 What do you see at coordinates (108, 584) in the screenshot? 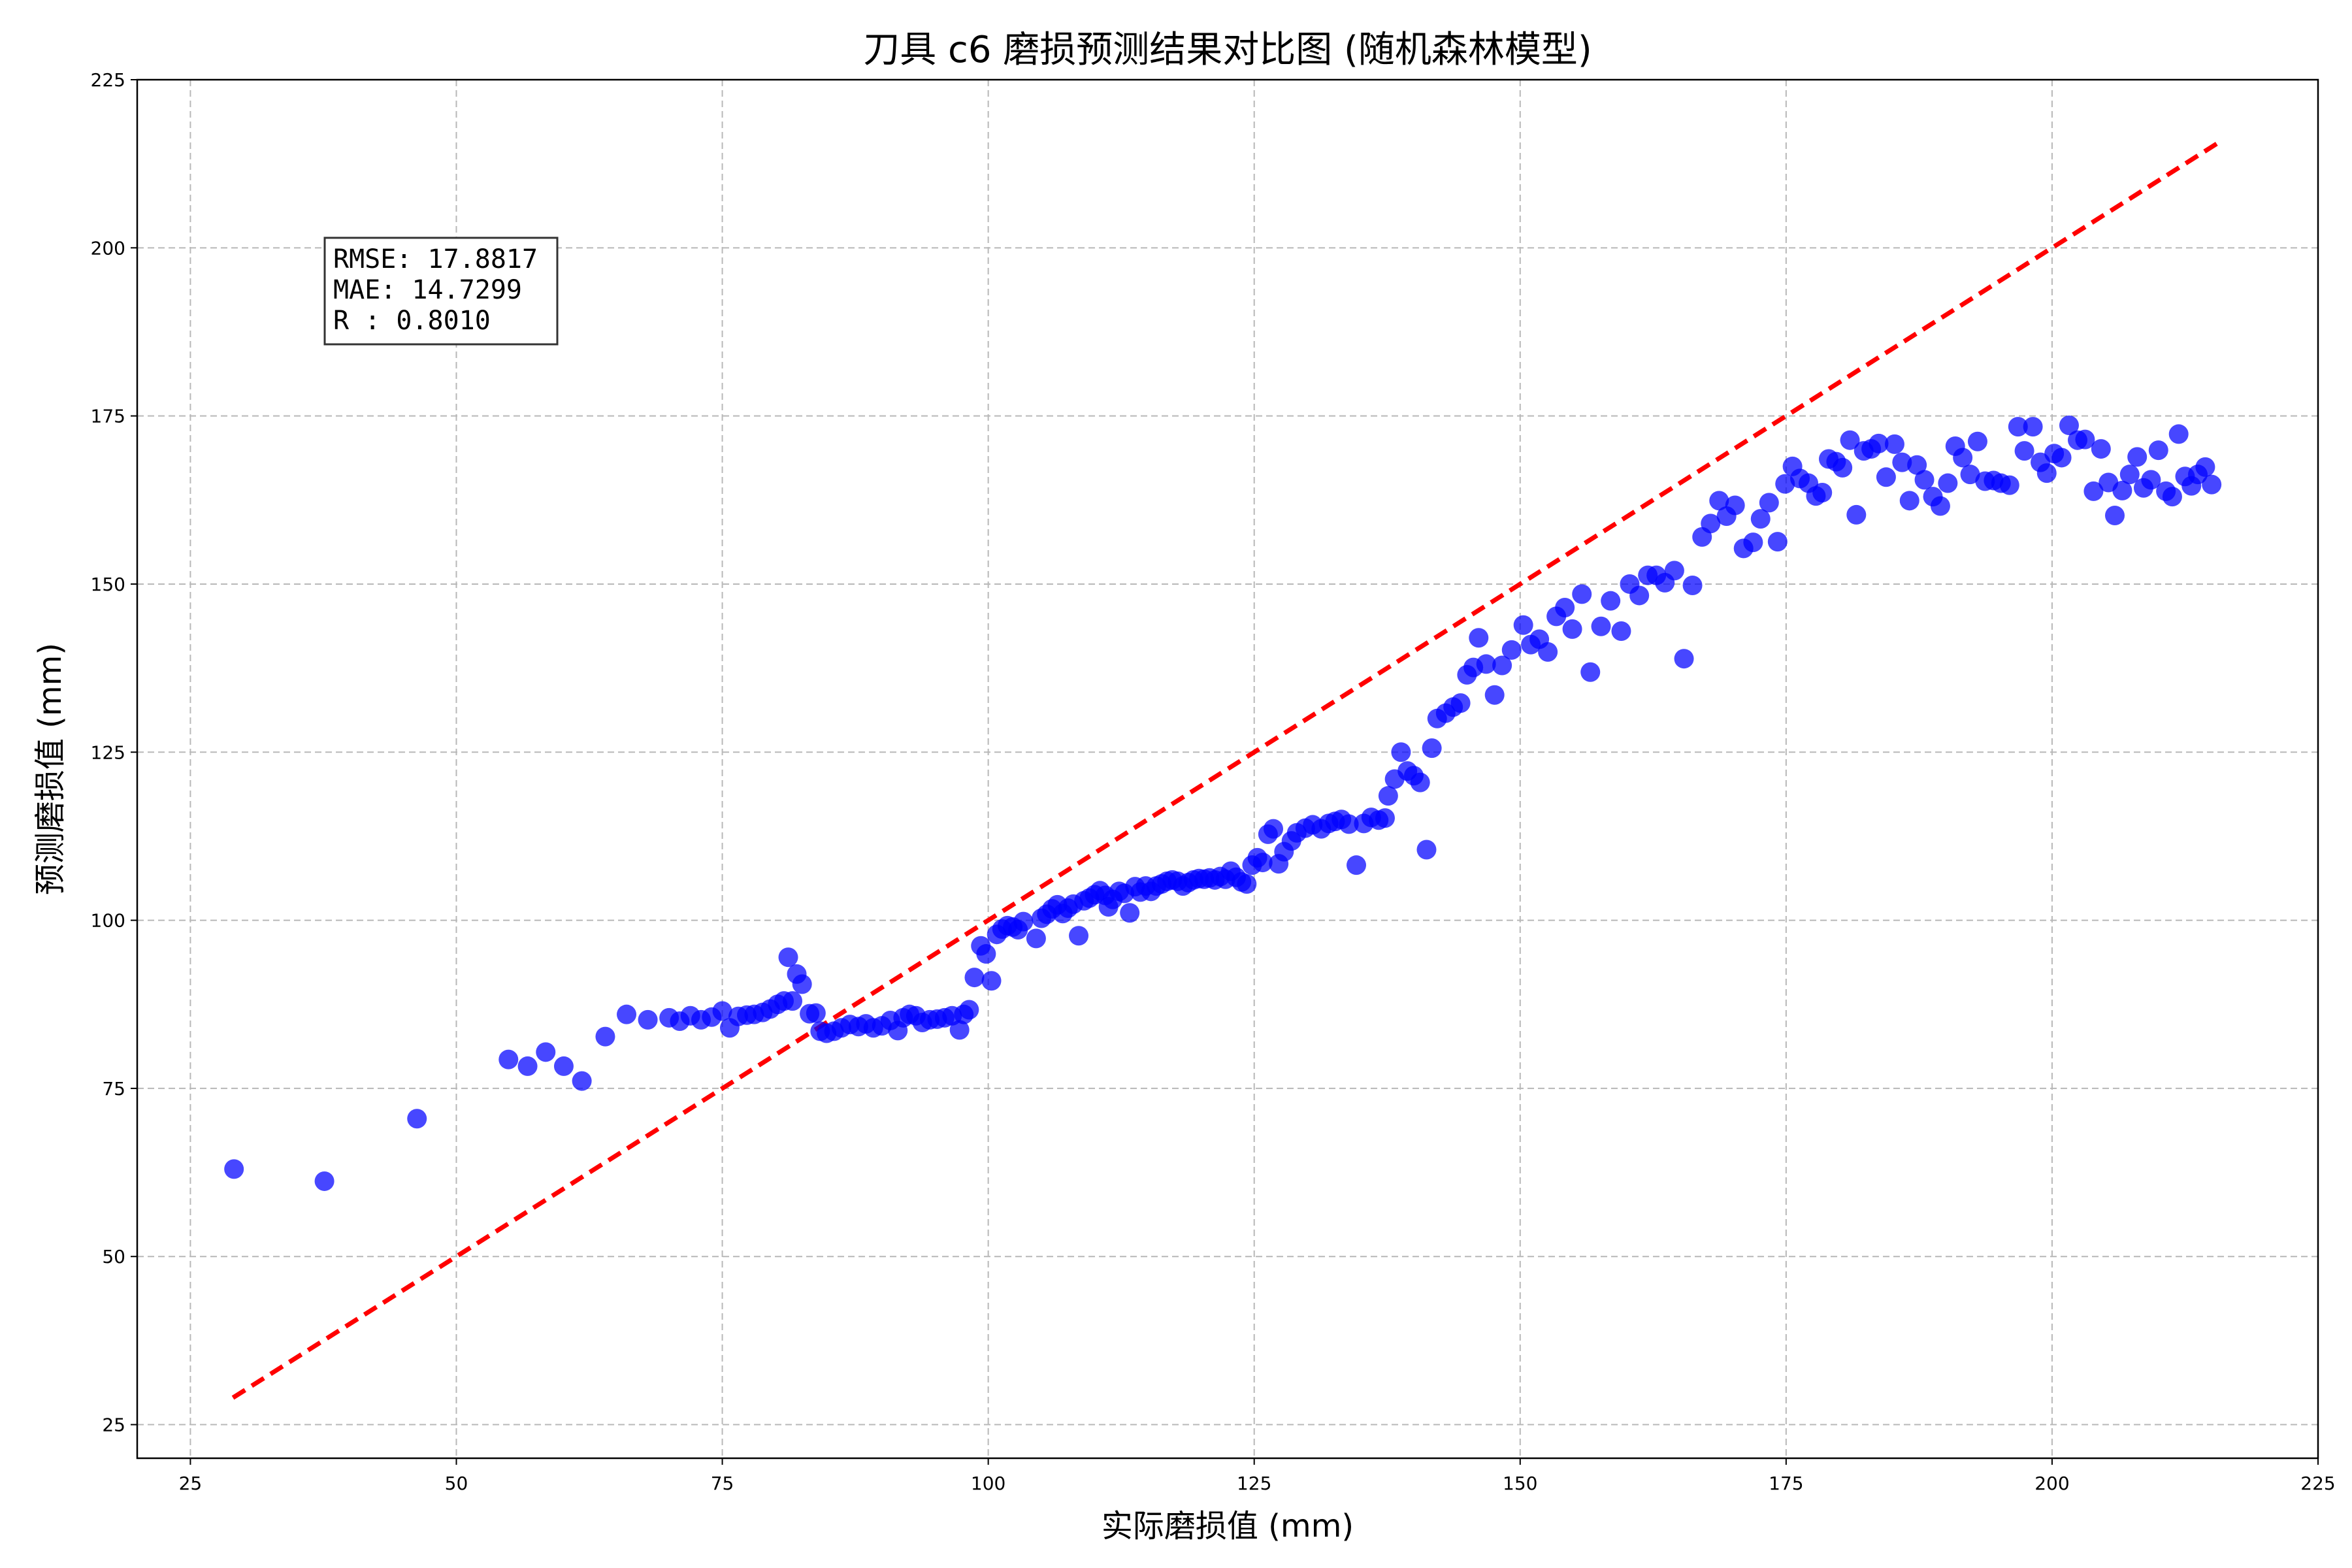
I see `y-tick-label: 150` at bounding box center [108, 584].